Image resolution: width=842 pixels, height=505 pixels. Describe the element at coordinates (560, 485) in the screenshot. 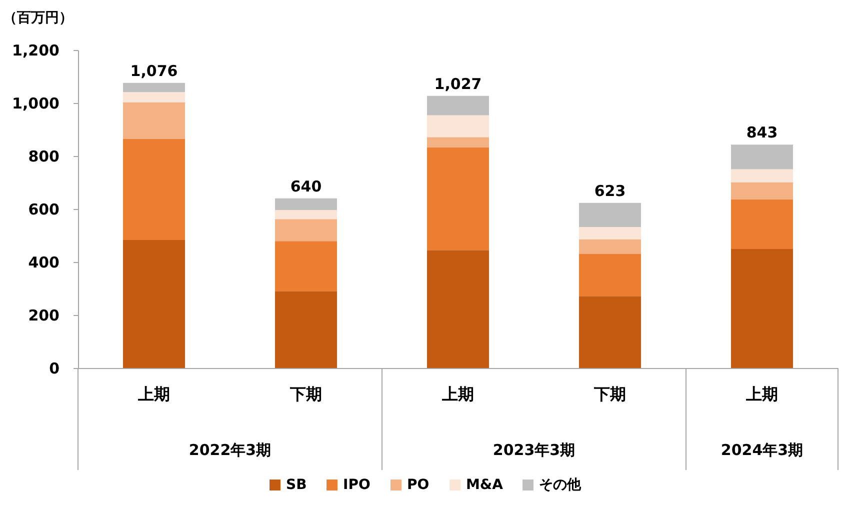

I see `legend-label: その他` at that location.